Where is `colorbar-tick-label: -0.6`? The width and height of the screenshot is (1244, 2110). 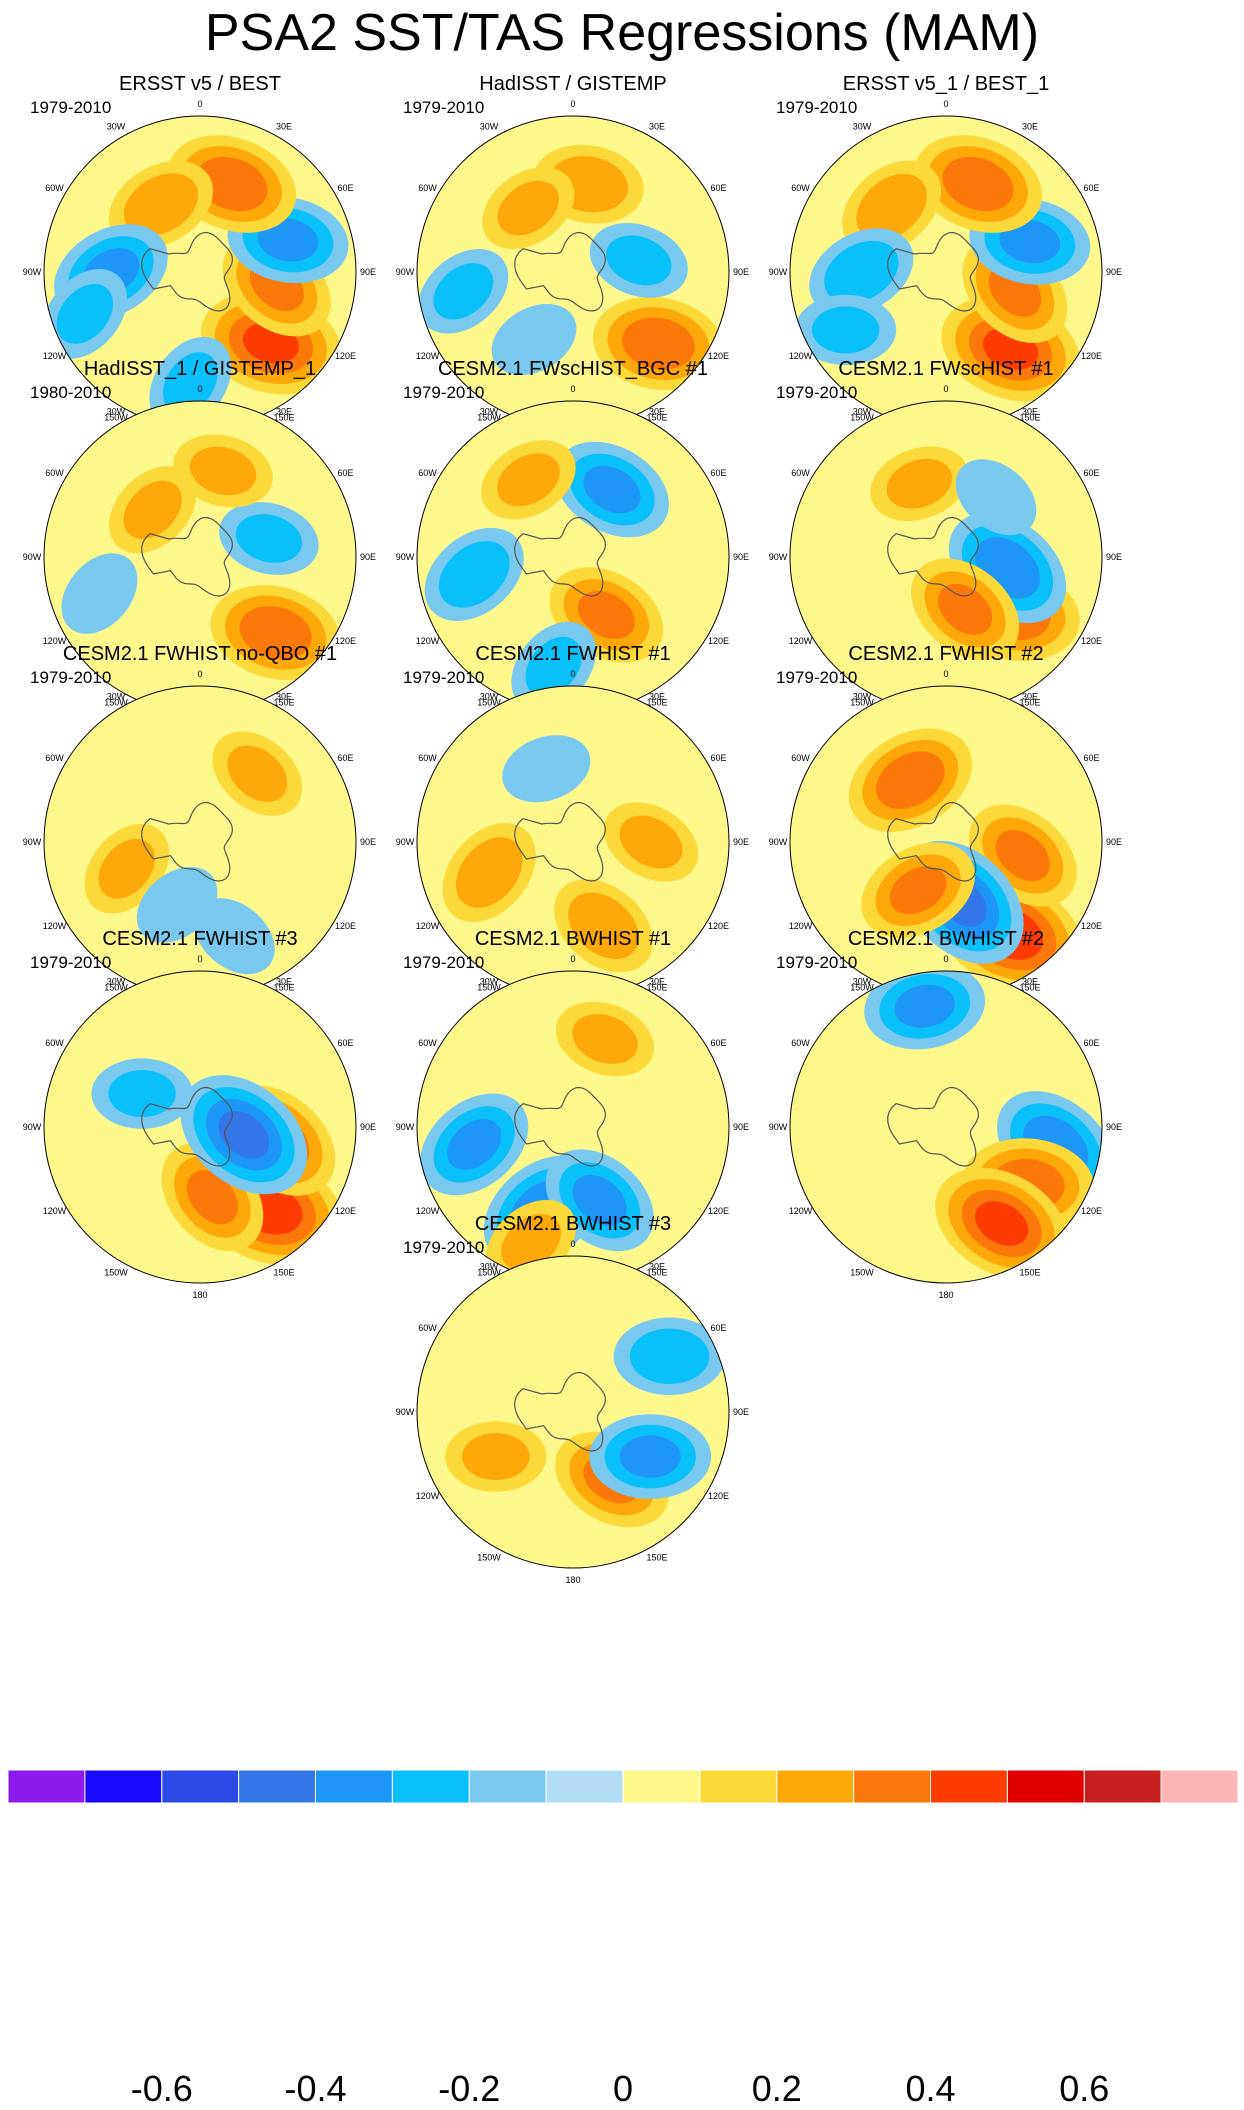 colorbar-tick-label: -0.6 is located at coordinates (161, 2088).